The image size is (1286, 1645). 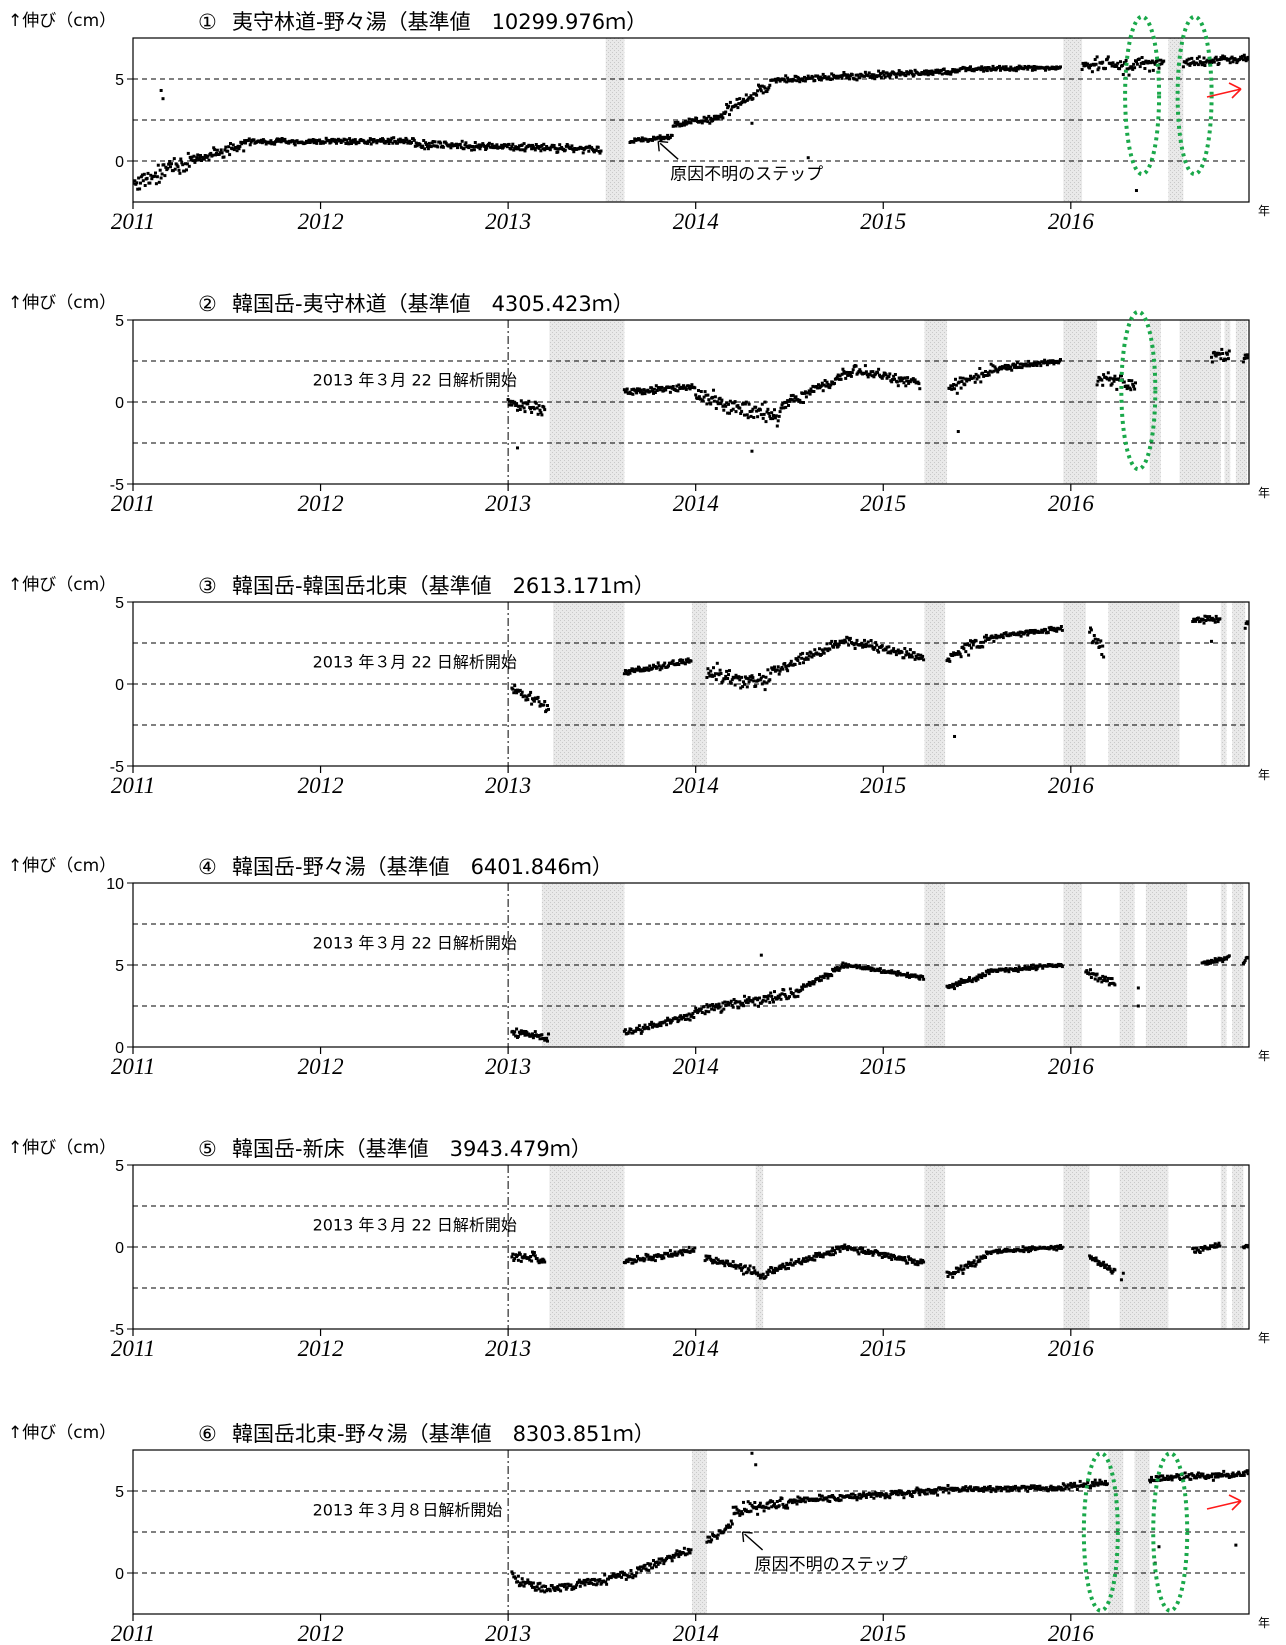 What do you see at coordinates (958, 432) in the screenshot?
I see `outlier-point` at bounding box center [958, 432].